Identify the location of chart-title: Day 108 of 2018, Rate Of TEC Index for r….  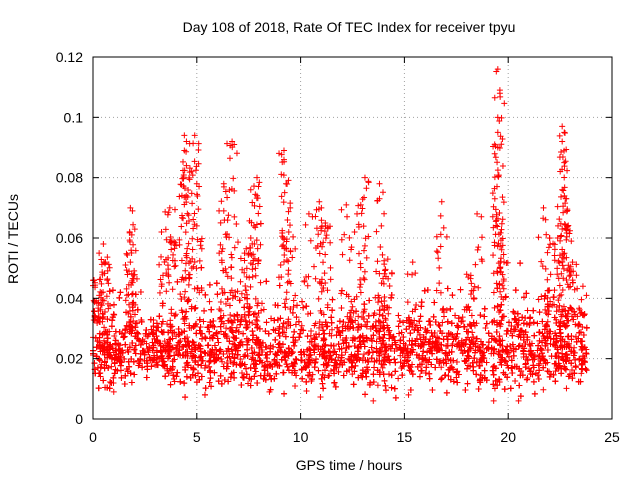
(349, 27).